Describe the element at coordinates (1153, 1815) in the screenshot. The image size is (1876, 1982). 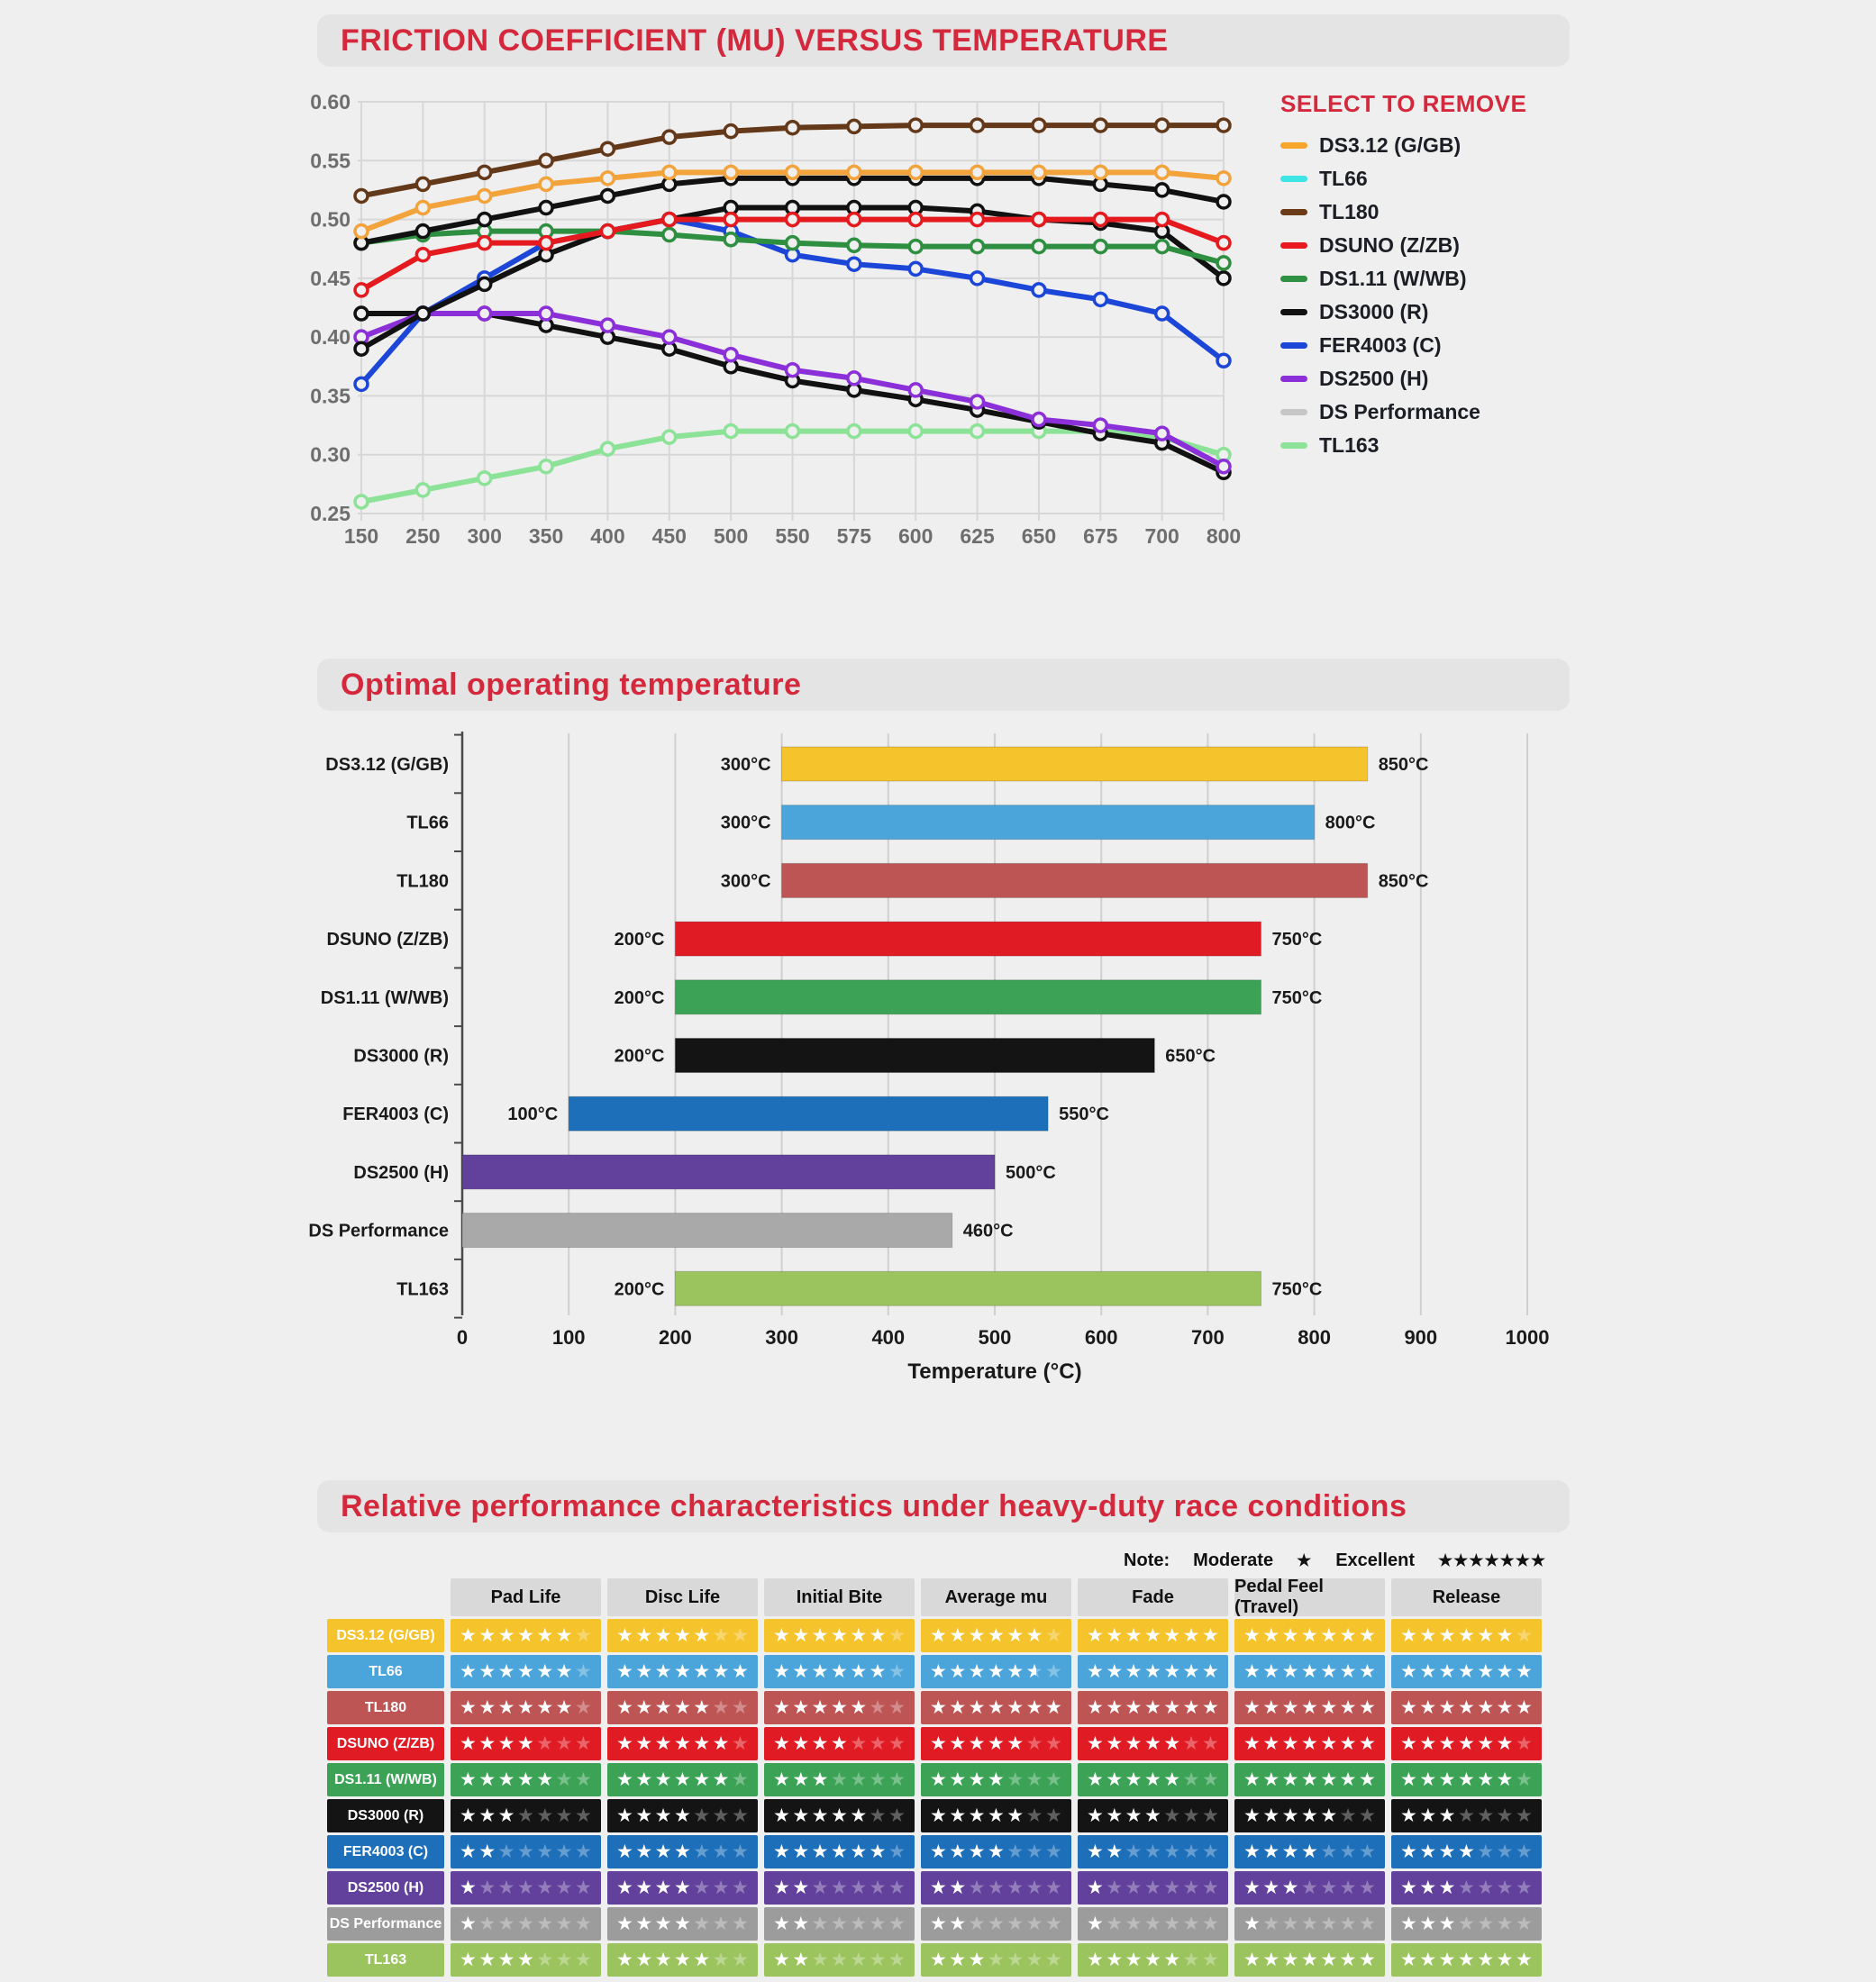
I see `rating-cell-ds3000-r-fade: ★ ★ ★ ★ ★ ★ ★` at that location.